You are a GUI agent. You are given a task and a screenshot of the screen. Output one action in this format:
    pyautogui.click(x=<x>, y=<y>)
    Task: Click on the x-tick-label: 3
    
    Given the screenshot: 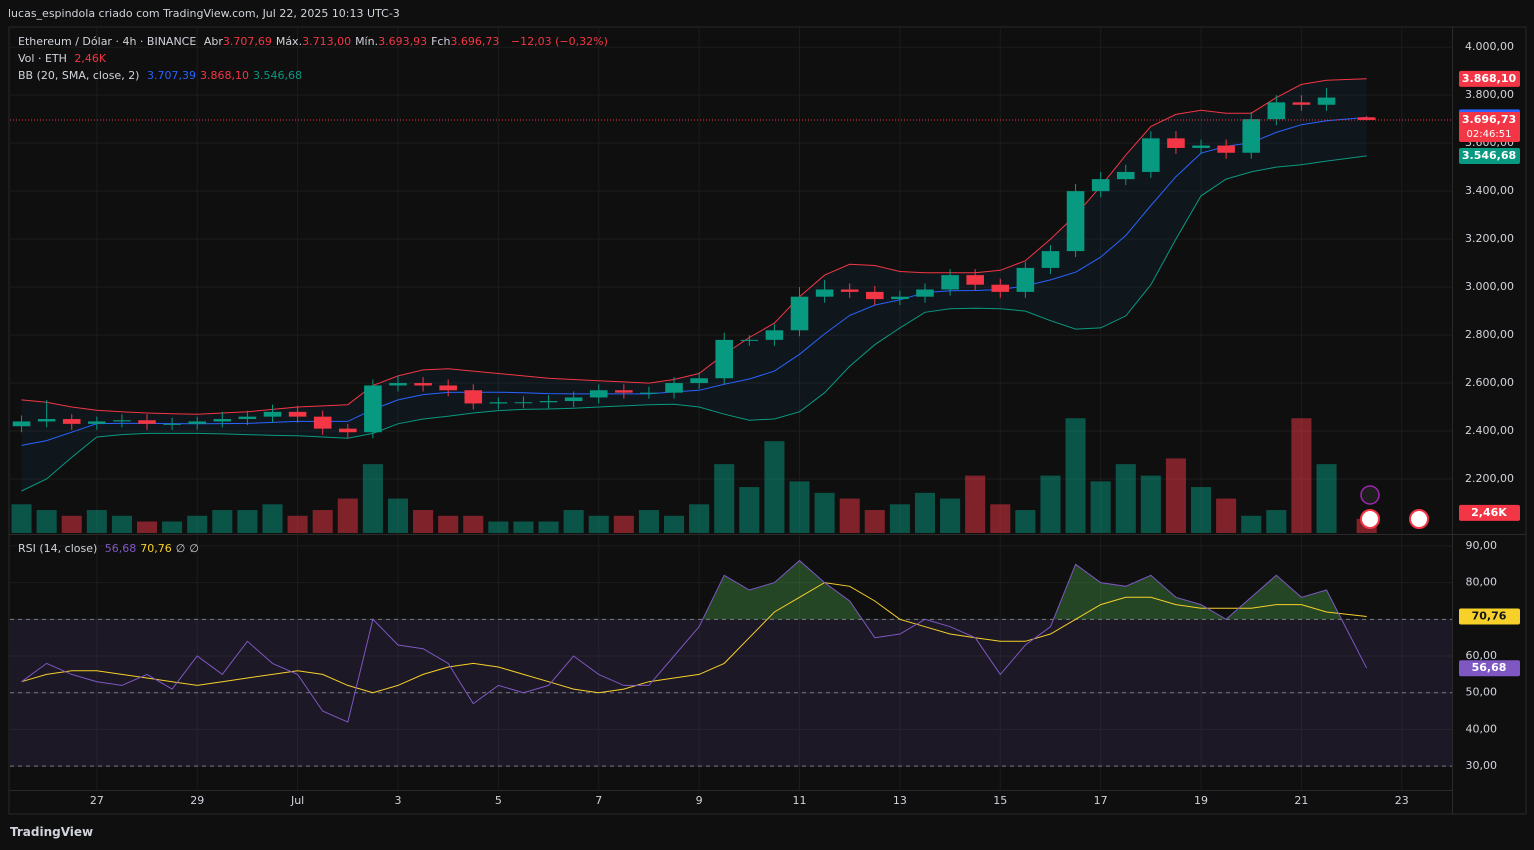 What is the action you would take?
    pyautogui.click(x=397, y=800)
    